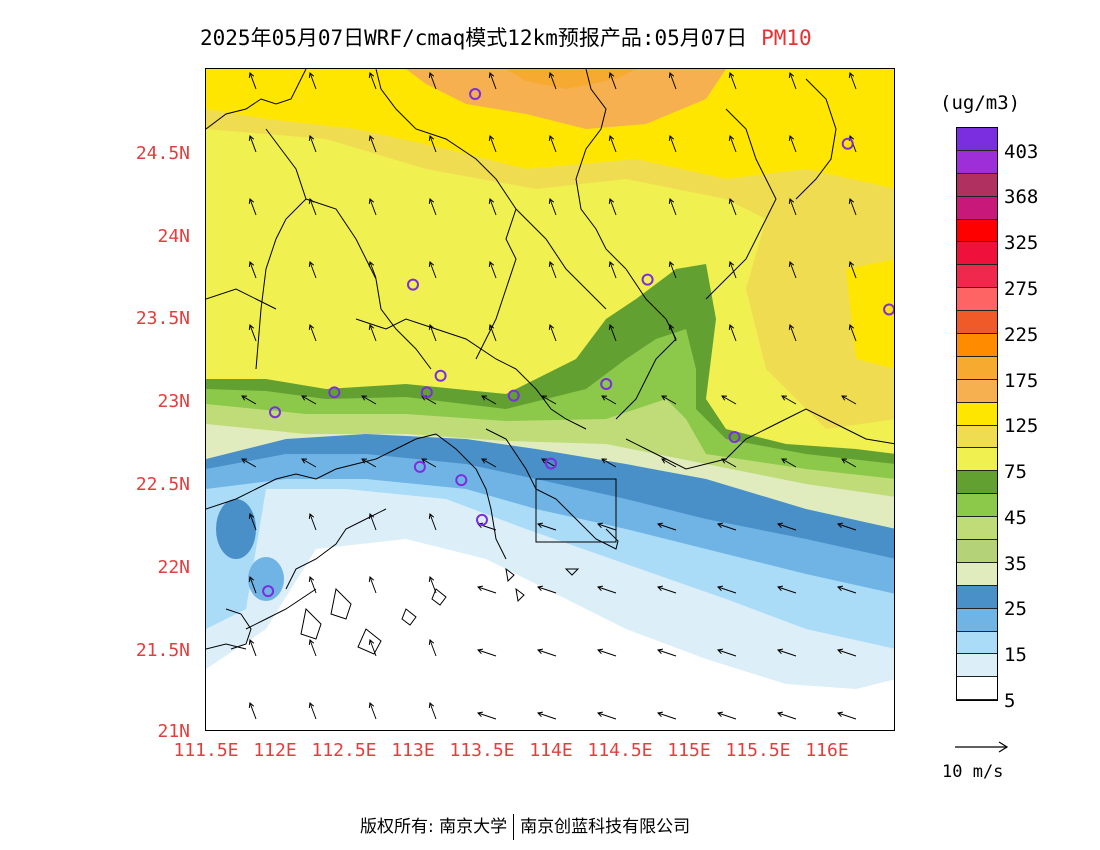  What do you see at coordinates (550, 174) in the screenshot?
I see `band-125-mid` at bounding box center [550, 174].